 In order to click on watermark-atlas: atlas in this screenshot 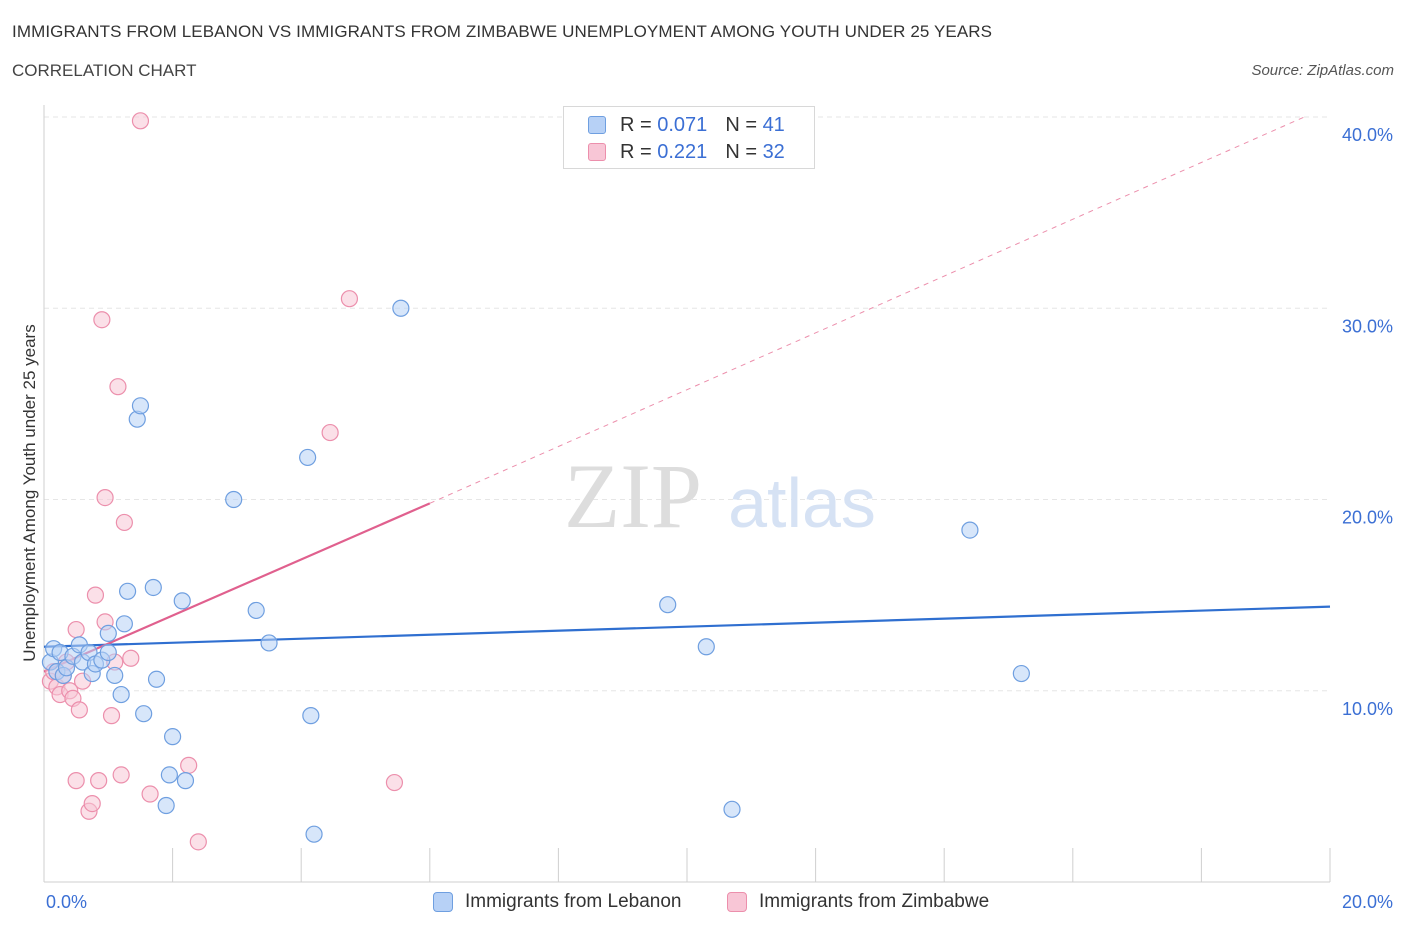, I will do `click(802, 503)`.